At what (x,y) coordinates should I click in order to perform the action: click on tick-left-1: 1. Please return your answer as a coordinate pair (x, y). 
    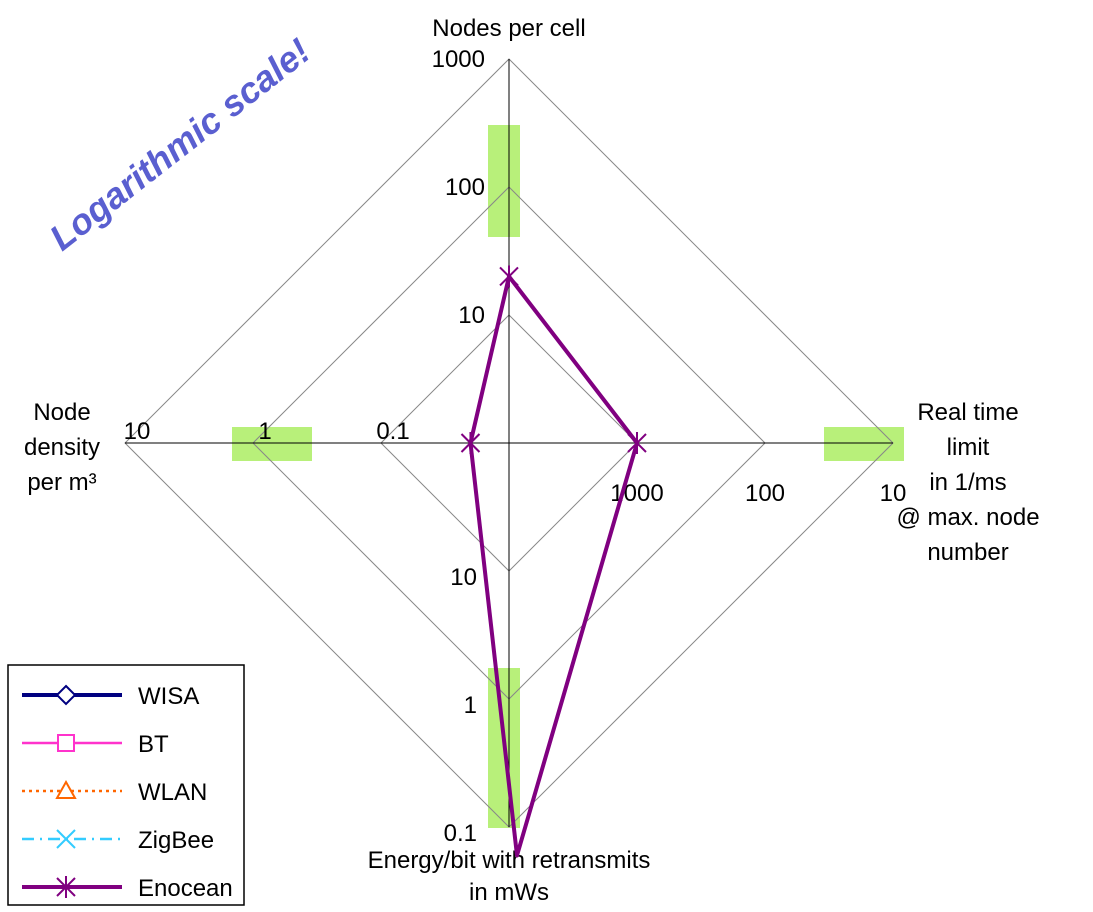
    Looking at the image, I should click on (264, 431).